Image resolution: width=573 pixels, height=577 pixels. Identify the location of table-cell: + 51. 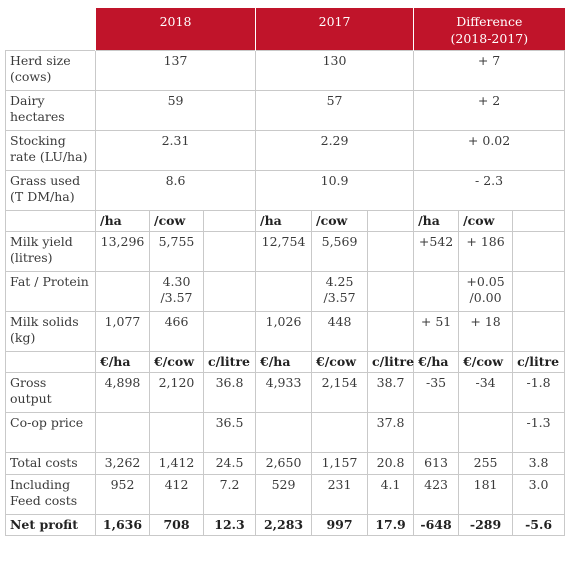
(436, 331).